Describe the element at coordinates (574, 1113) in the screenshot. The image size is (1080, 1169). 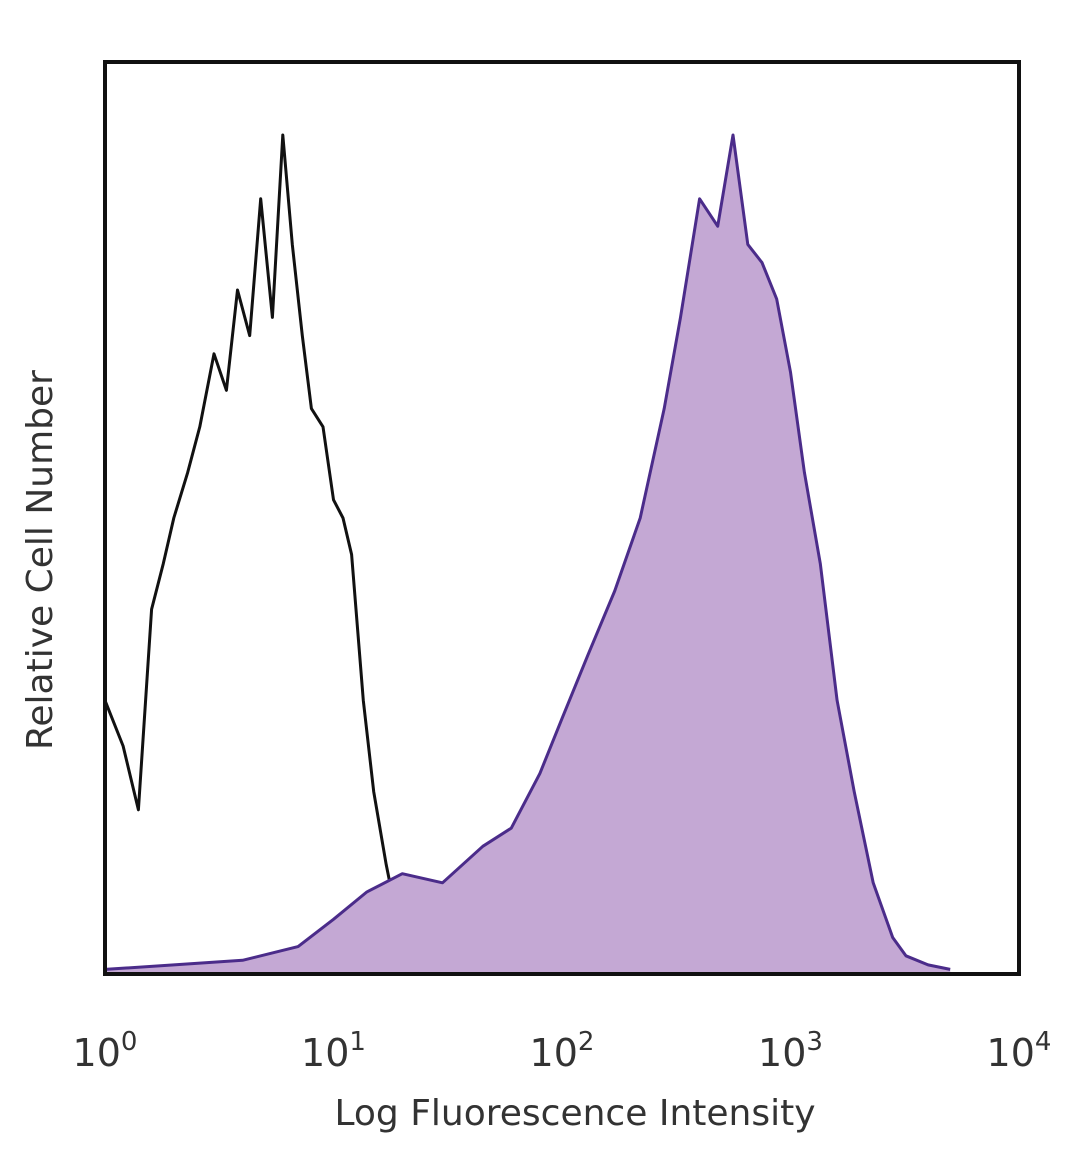
I see `x-axis-title: Log Fluorescence Intensity` at that location.